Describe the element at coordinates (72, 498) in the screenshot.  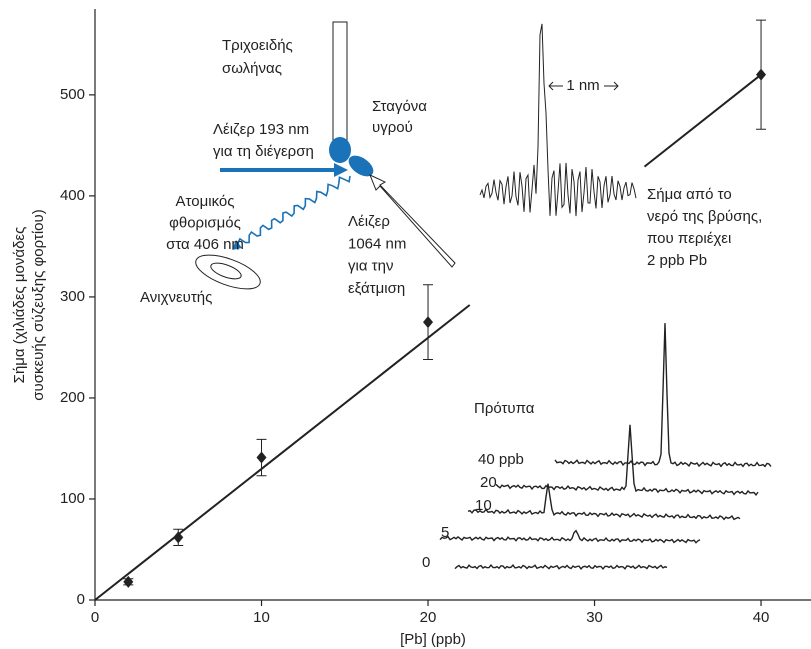
I see `y-tick-label: 100` at that location.